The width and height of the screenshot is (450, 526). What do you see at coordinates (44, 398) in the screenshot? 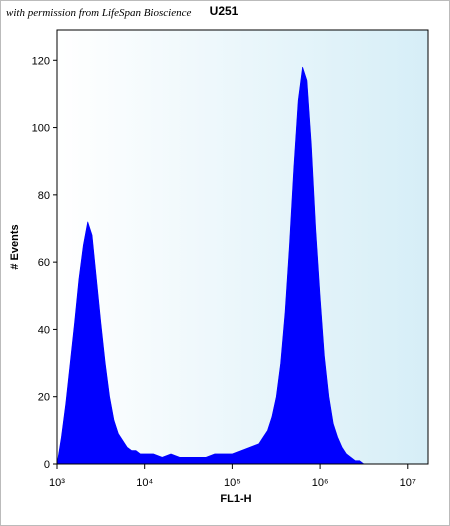
I see `y-tick-label: 20` at bounding box center [44, 398].